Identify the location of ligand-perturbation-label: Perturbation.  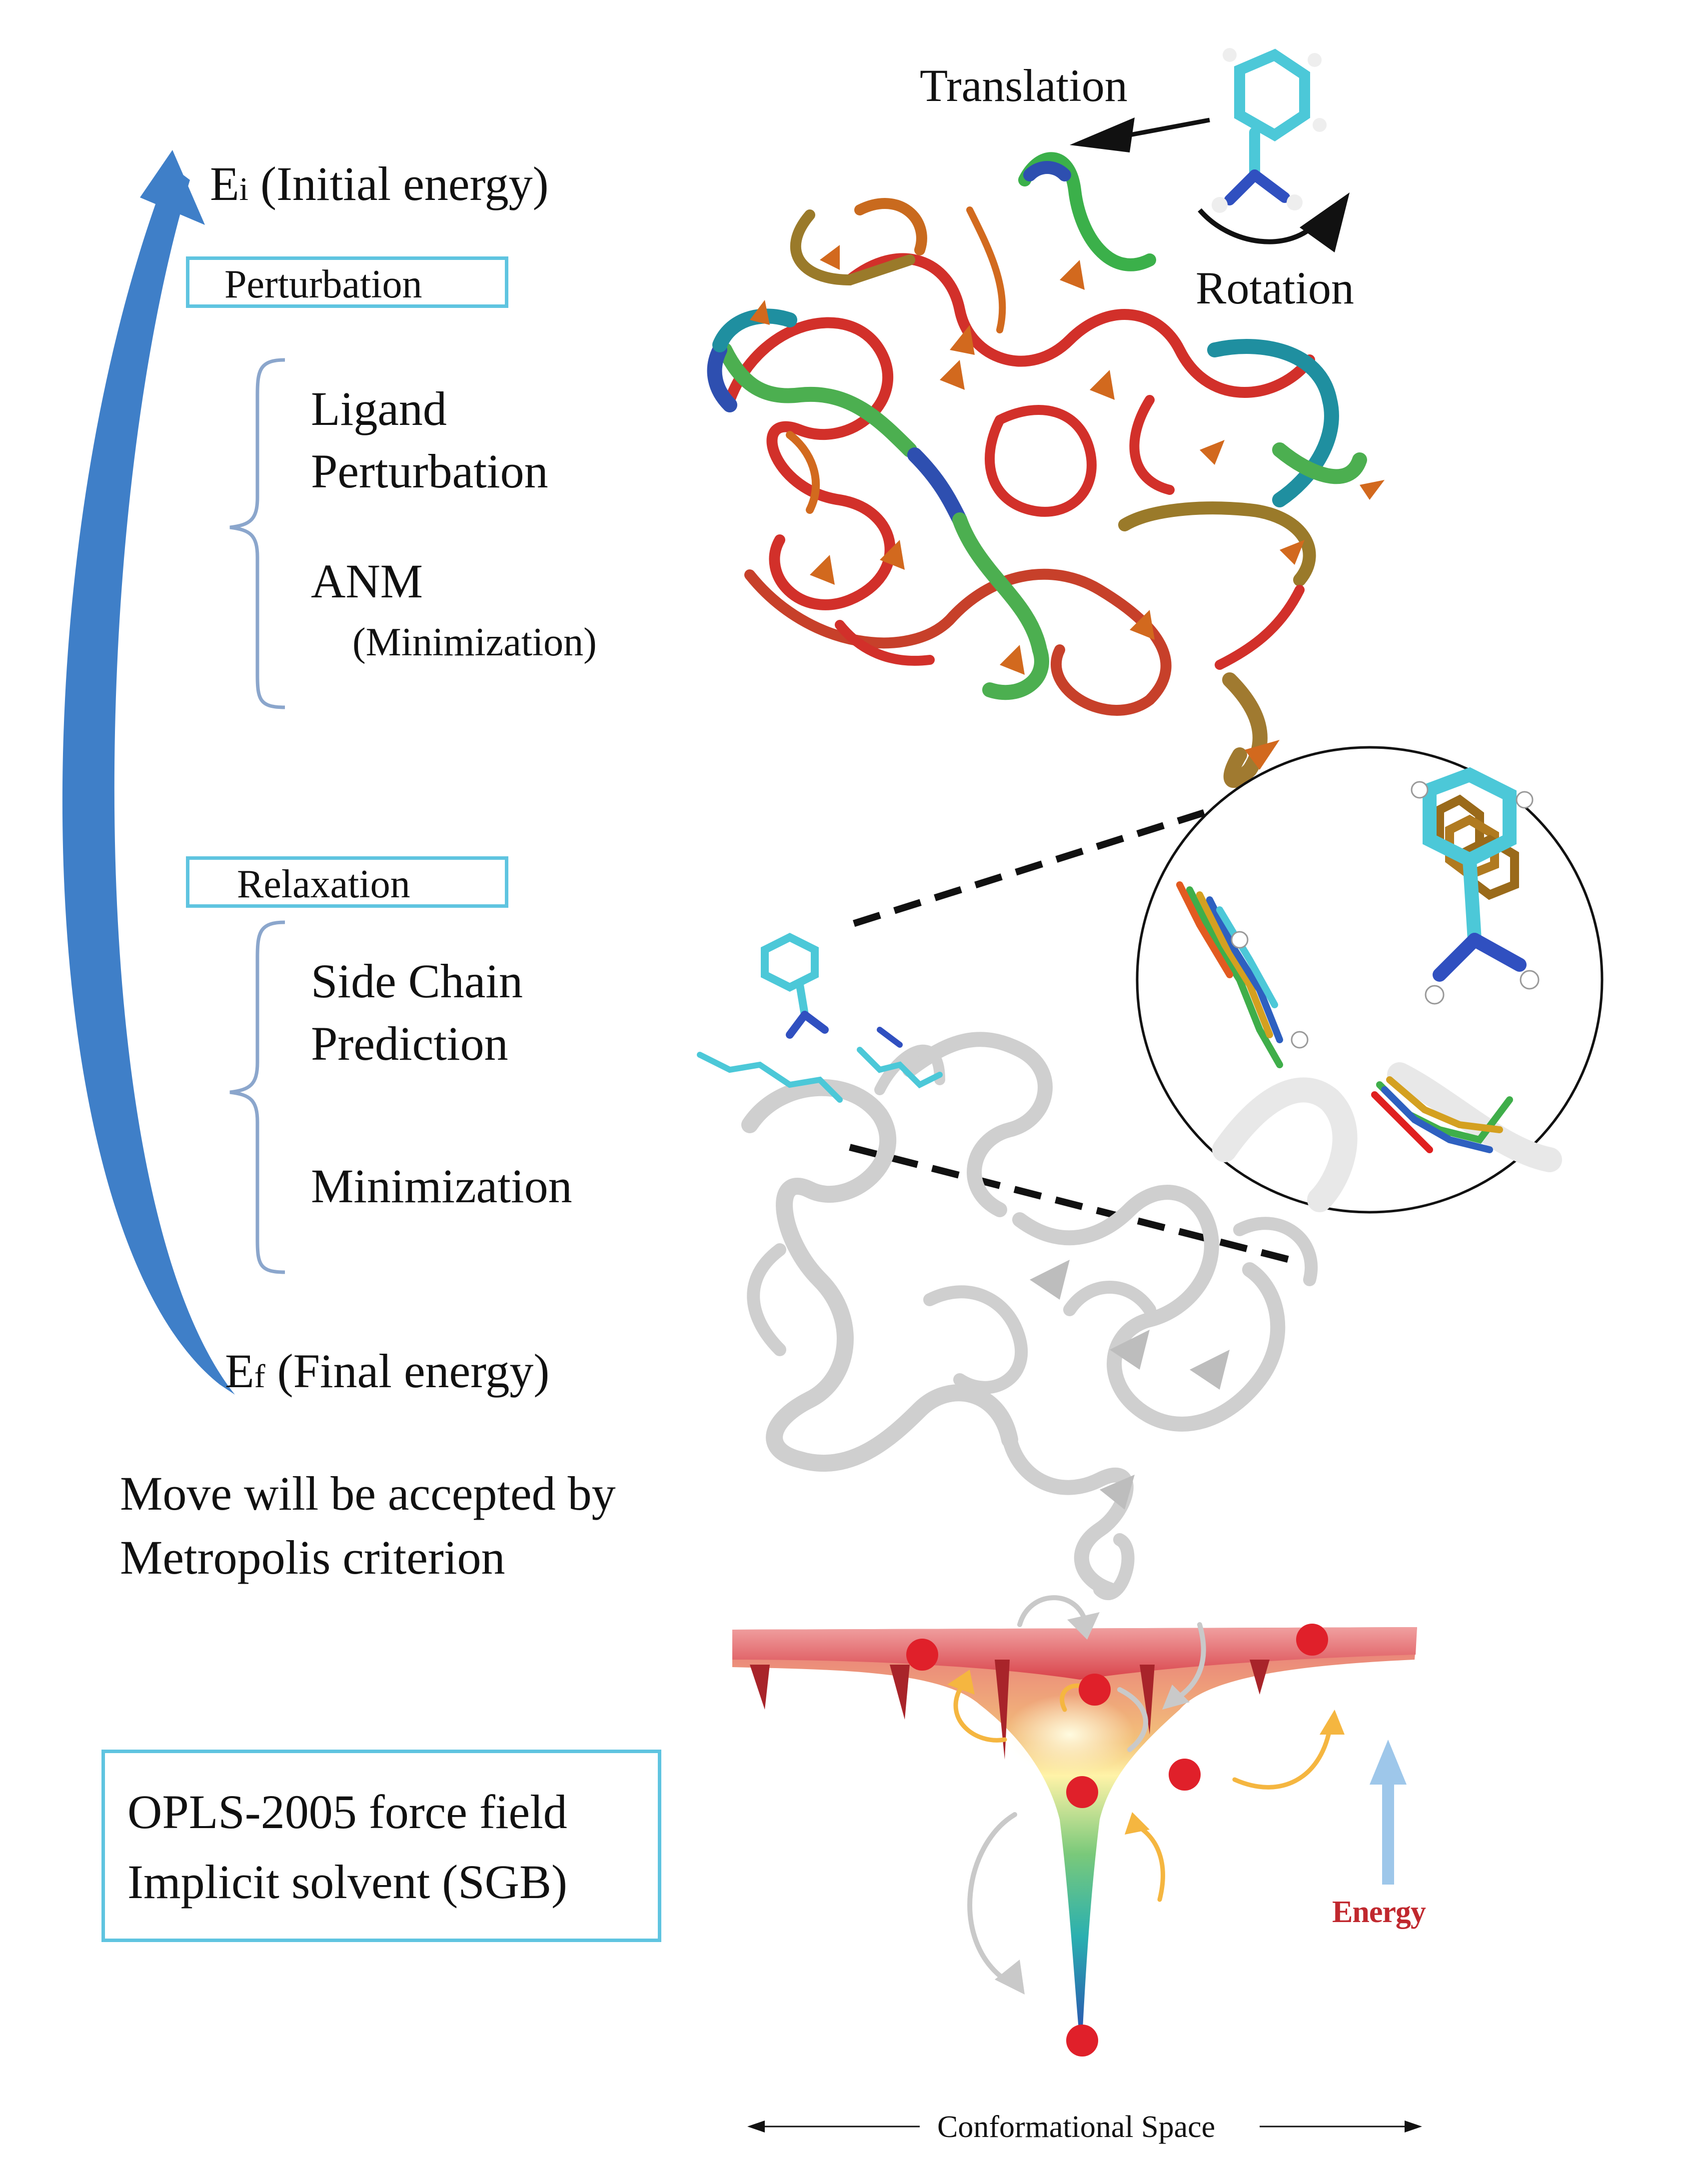
(430, 471).